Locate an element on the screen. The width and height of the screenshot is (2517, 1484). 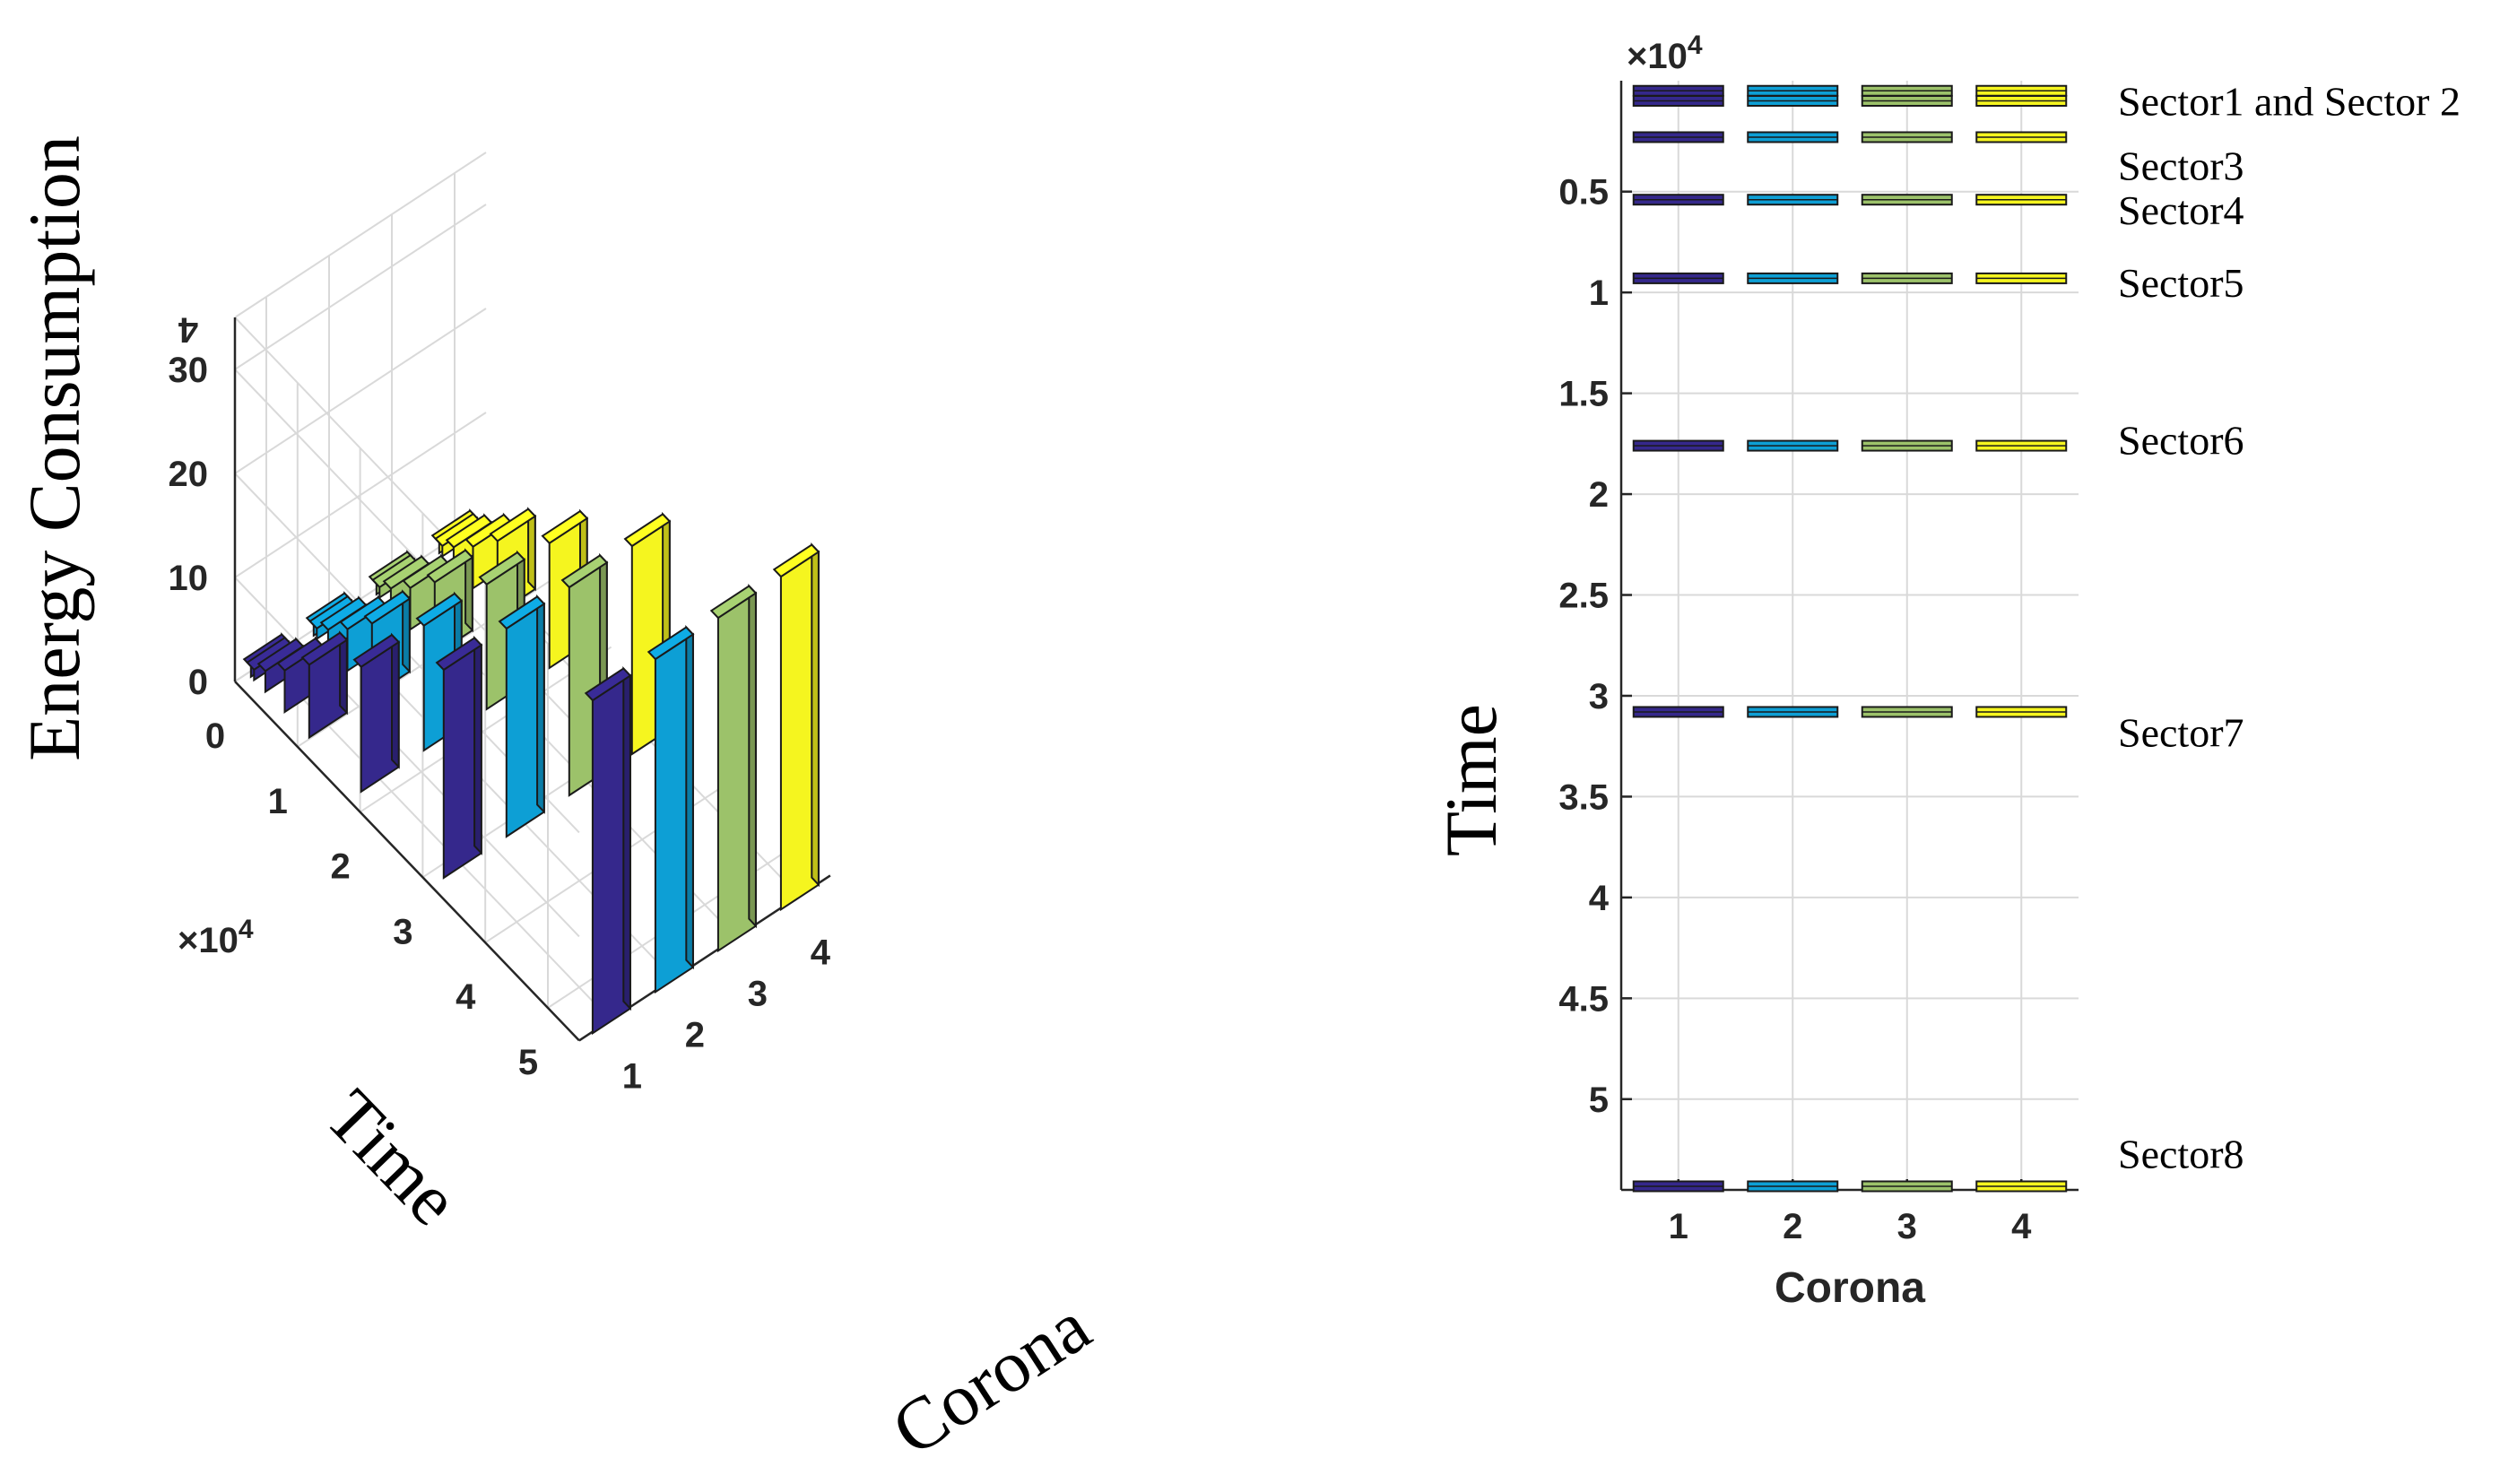
time-tick-label: 2 is located at coordinates (340, 867).